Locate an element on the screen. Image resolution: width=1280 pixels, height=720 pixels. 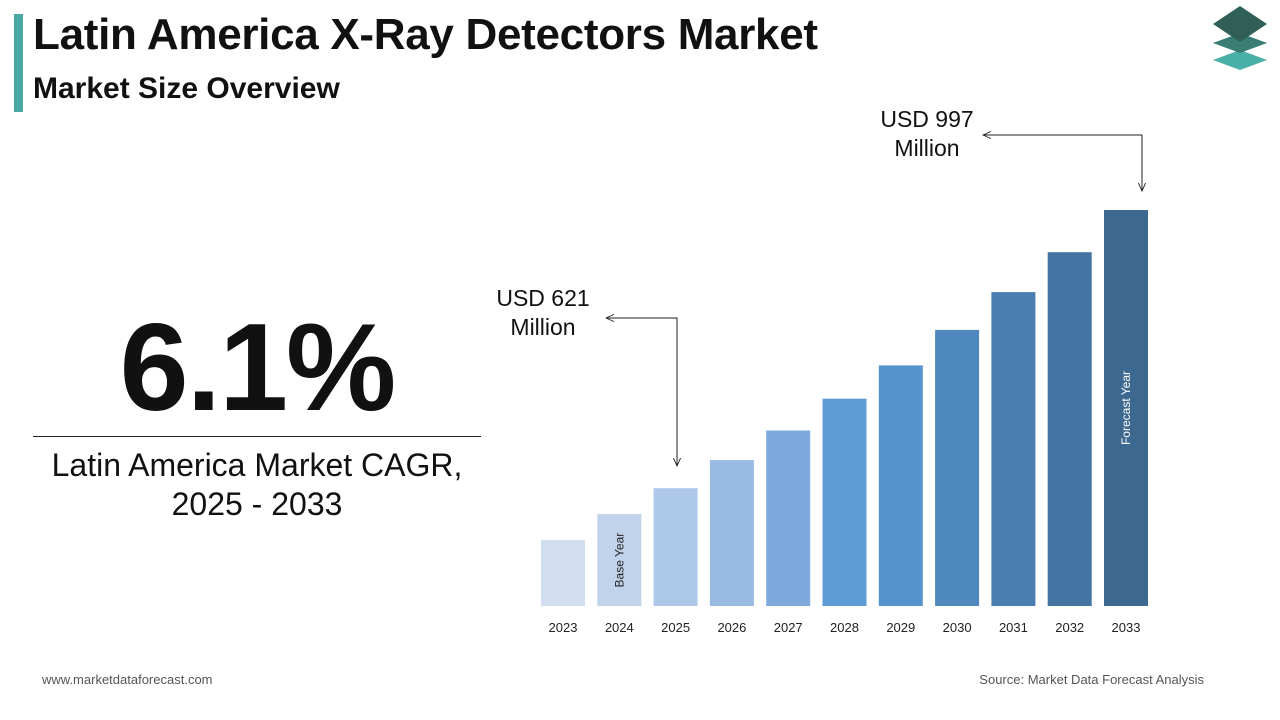
title-accent-bar is located at coordinates (18, 63).